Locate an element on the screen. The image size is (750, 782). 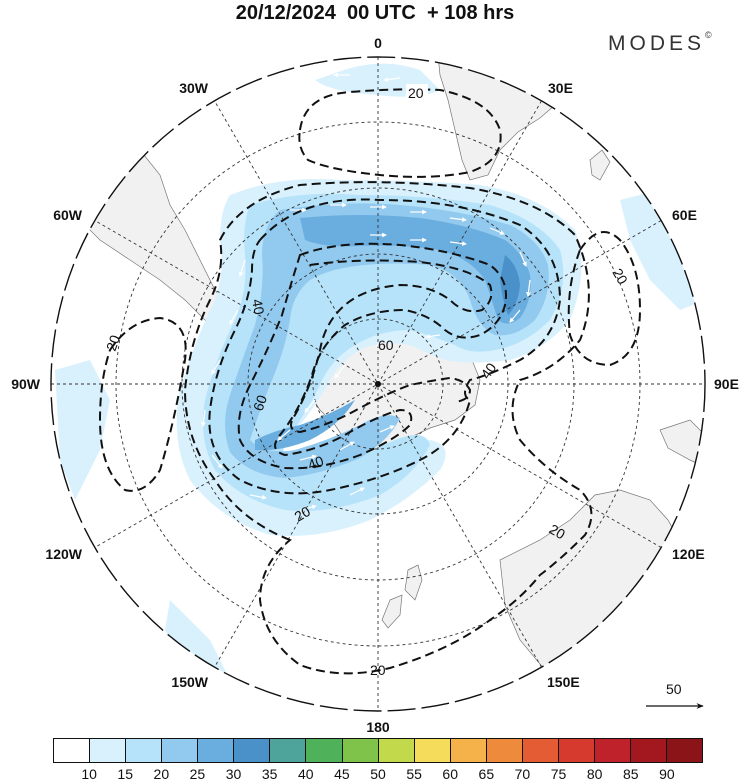
land-new-zealand-south is located at coordinates (392, 611).